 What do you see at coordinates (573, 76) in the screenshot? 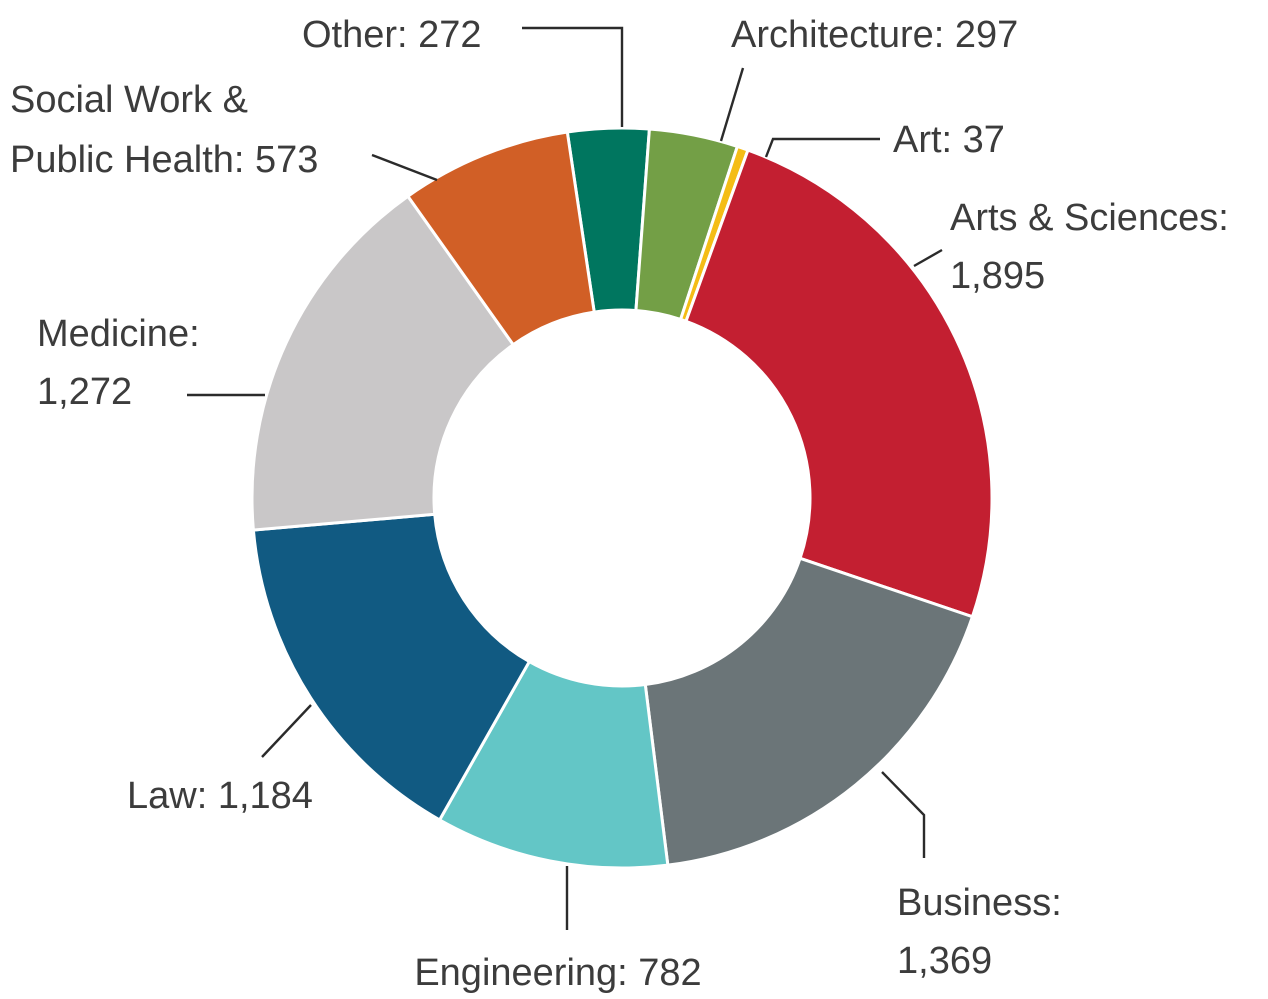
I see `leader-line-other` at bounding box center [573, 76].